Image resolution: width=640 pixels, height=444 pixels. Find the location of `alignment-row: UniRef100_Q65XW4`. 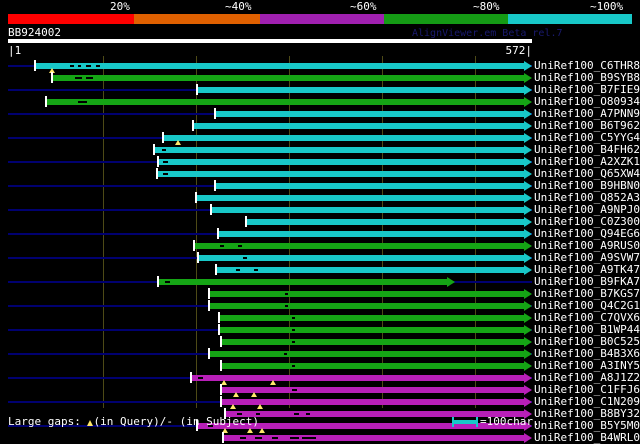

alignment-row: UniRef100_Q65XW4 is located at coordinates (320, 173).